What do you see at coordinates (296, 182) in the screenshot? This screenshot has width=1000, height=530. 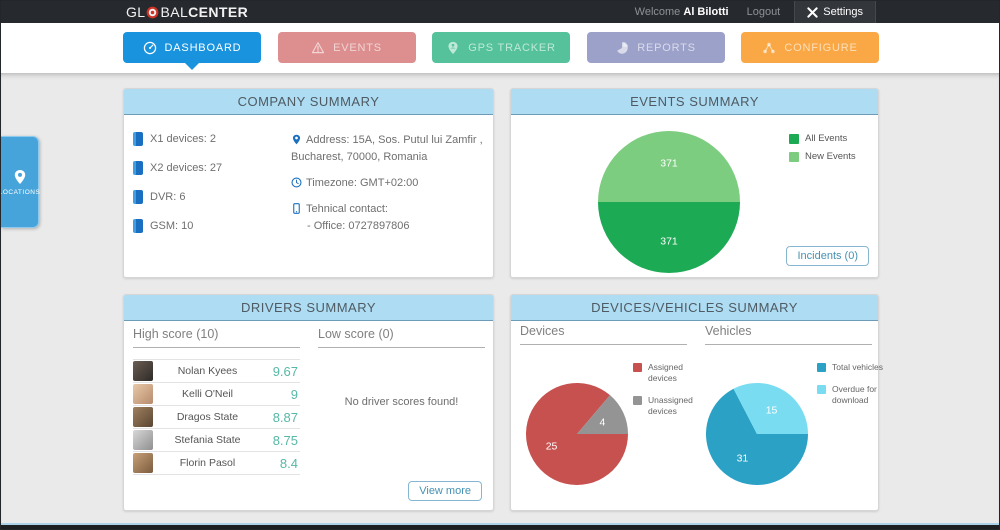 I see `clock-icon` at bounding box center [296, 182].